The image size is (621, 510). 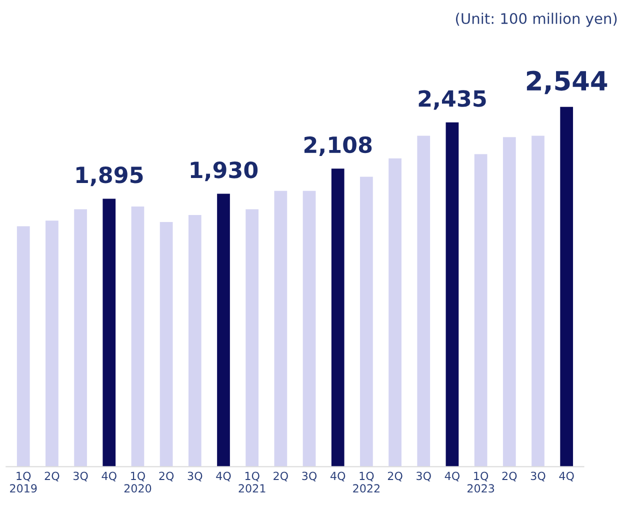 What do you see at coordinates (536, 19) in the screenshot?
I see `text: (Unit: 100 million yen)` at bounding box center [536, 19].